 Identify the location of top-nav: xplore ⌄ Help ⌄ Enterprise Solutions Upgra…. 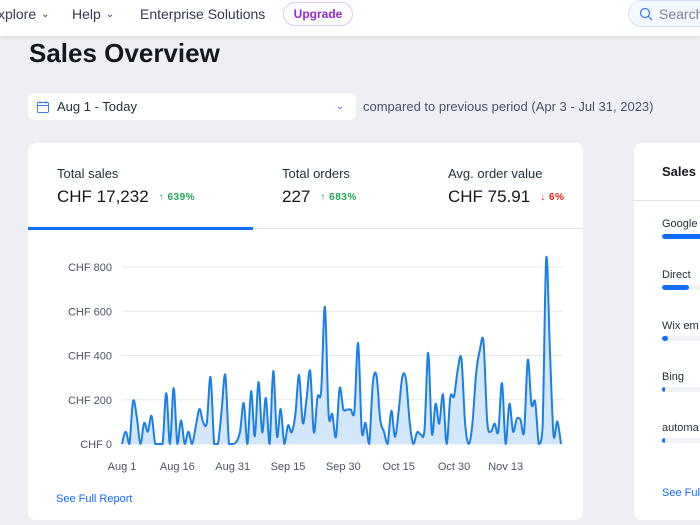
(350, 18).